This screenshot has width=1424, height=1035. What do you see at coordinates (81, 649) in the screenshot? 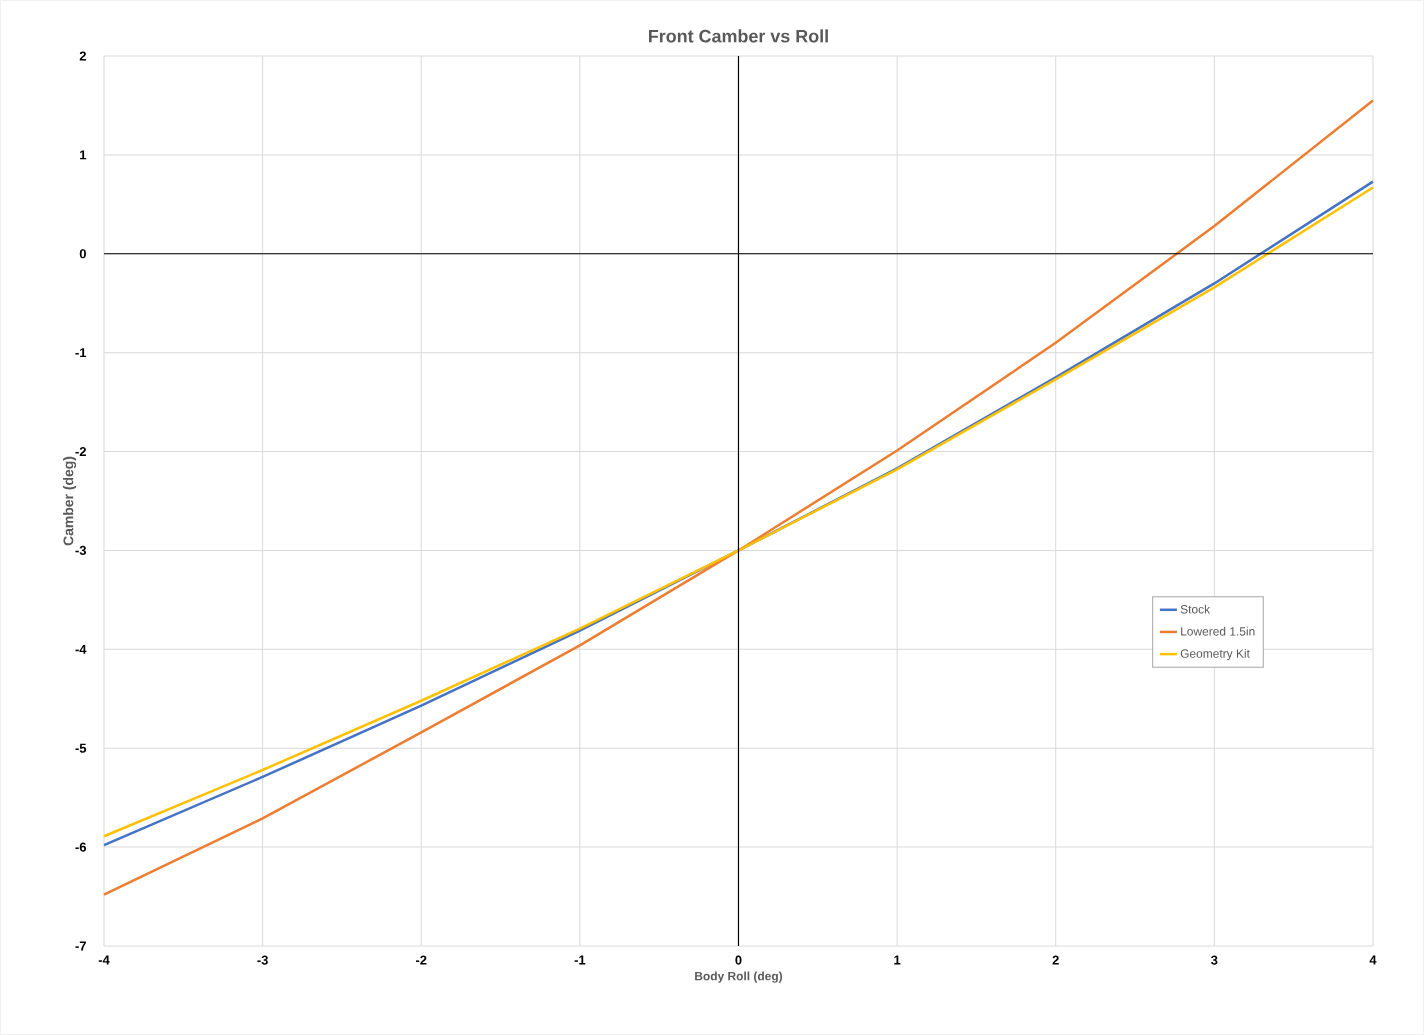
I see `y-tick-label: -4` at bounding box center [81, 649].